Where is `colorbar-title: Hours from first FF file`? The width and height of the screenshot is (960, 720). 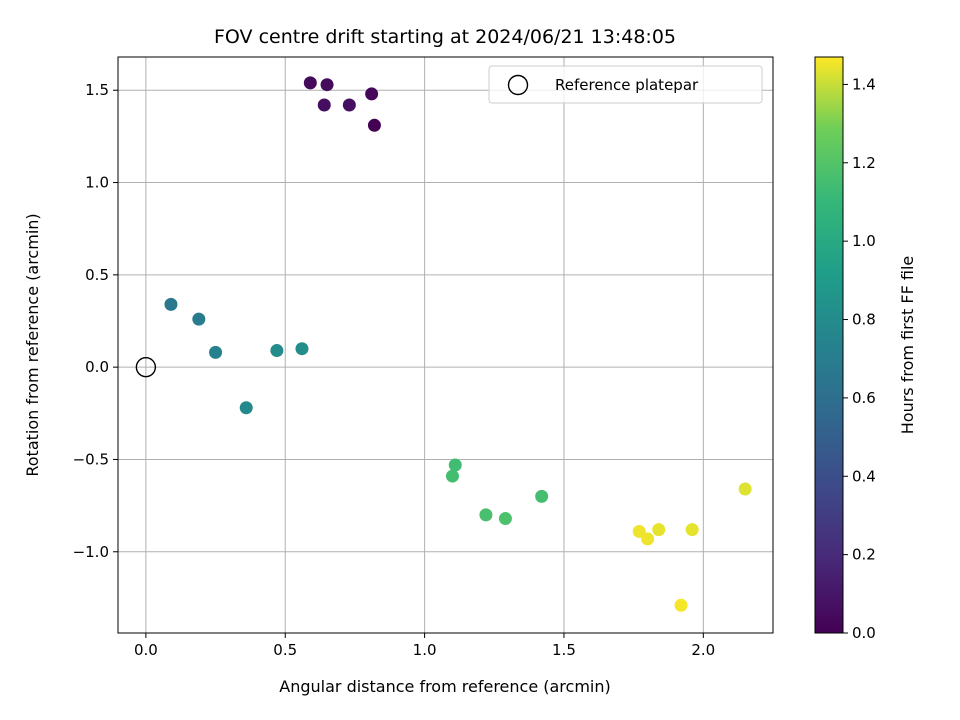 colorbar-title: Hours from first FF file is located at coordinates (907, 345).